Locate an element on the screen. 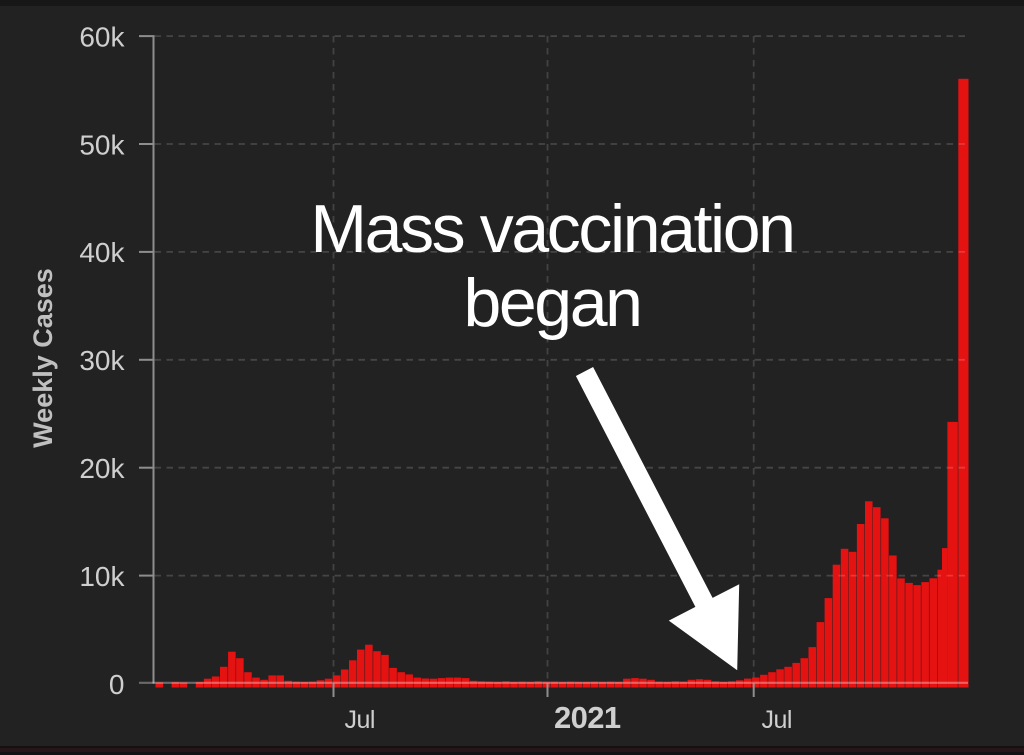 The width and height of the screenshot is (1024, 755). svg-text: 30k is located at coordinates (102, 360).